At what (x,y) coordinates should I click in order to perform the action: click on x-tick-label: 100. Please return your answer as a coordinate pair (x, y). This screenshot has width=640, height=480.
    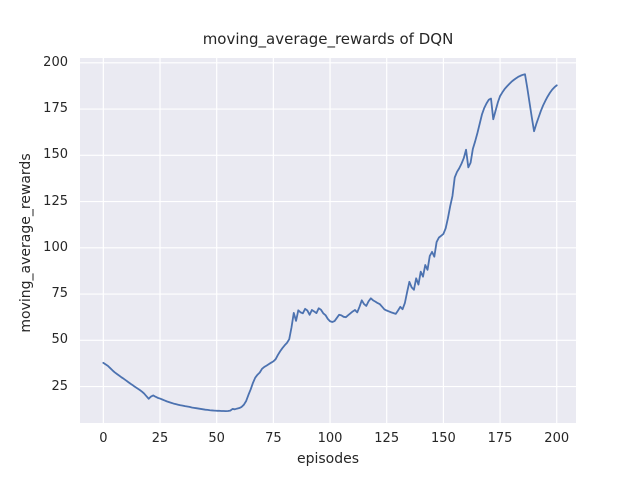
    Looking at the image, I should click on (330, 438).